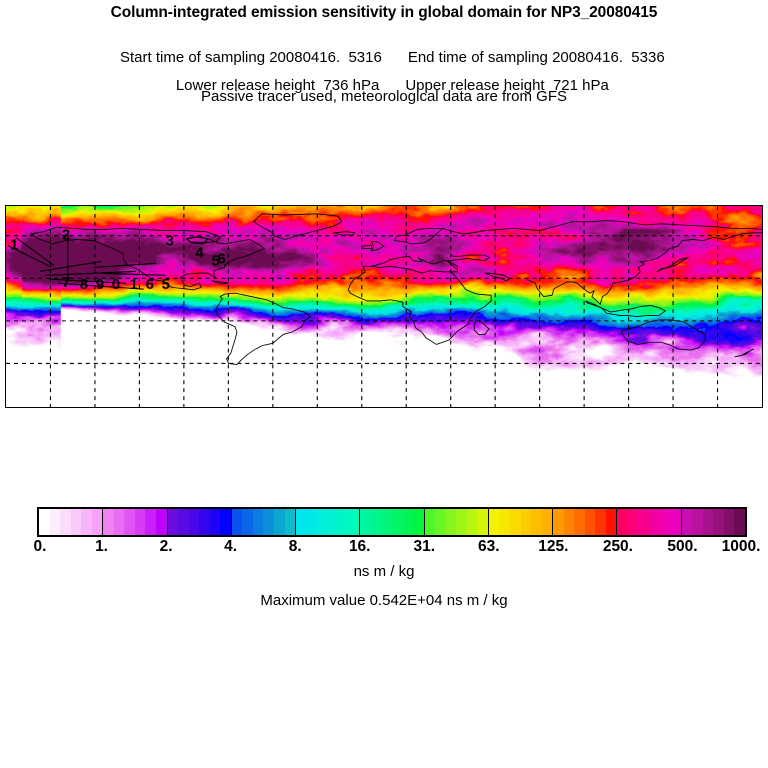 This screenshot has width=768, height=768. I want to click on coastline-iceland, so click(344, 233).